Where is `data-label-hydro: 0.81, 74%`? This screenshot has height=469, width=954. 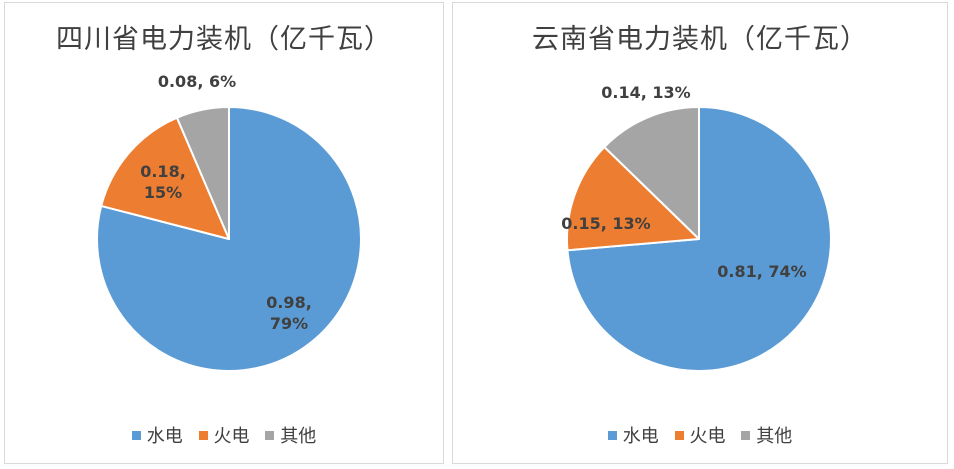
data-label-hydro: 0.81, 74% is located at coordinates (761, 271).